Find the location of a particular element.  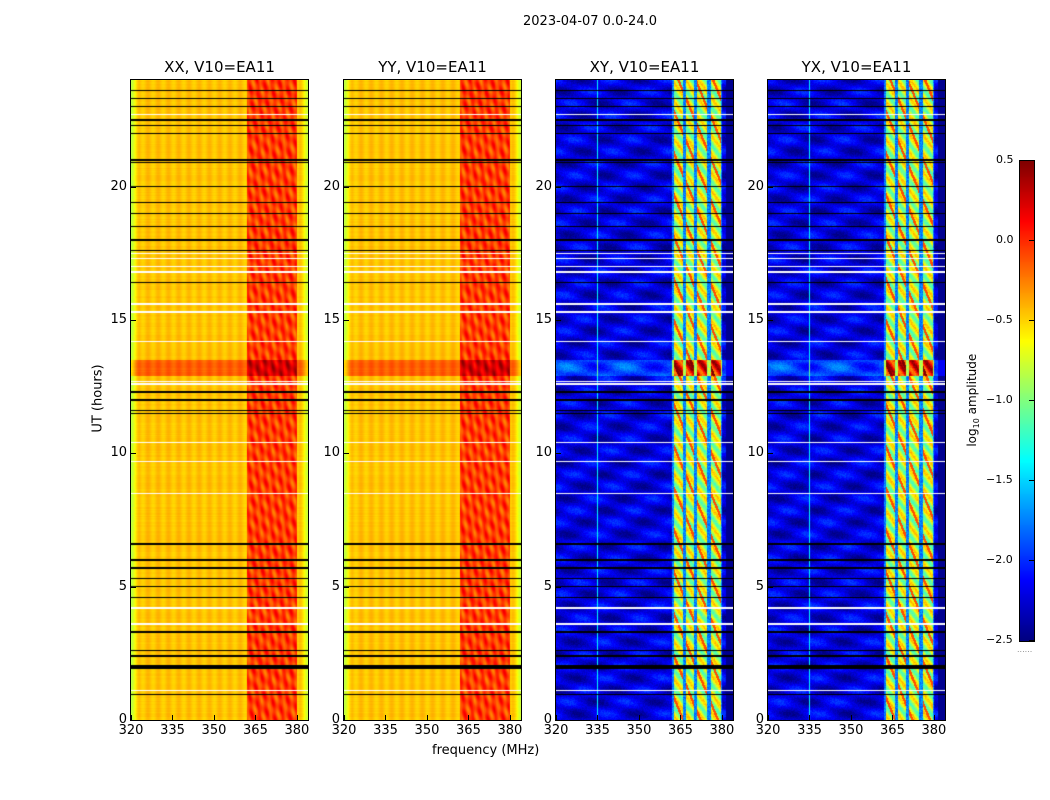

heatmap-panel-yx is located at coordinates (856, 400).